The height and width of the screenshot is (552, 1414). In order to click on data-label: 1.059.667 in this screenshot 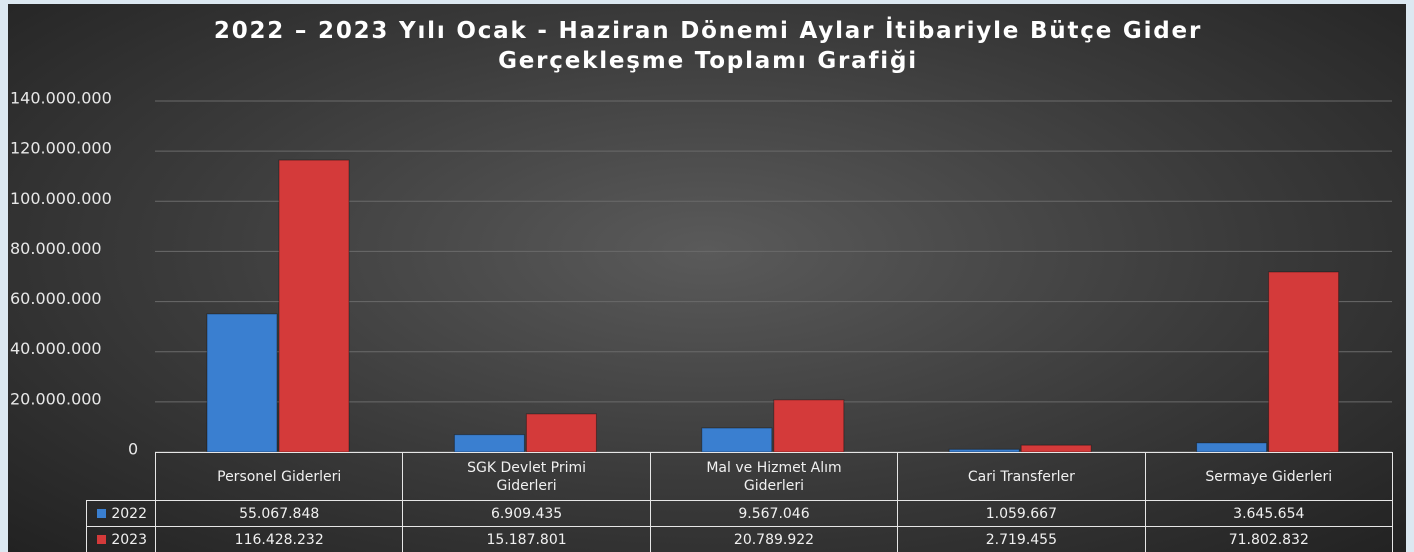, I will do `click(1021, 513)`.